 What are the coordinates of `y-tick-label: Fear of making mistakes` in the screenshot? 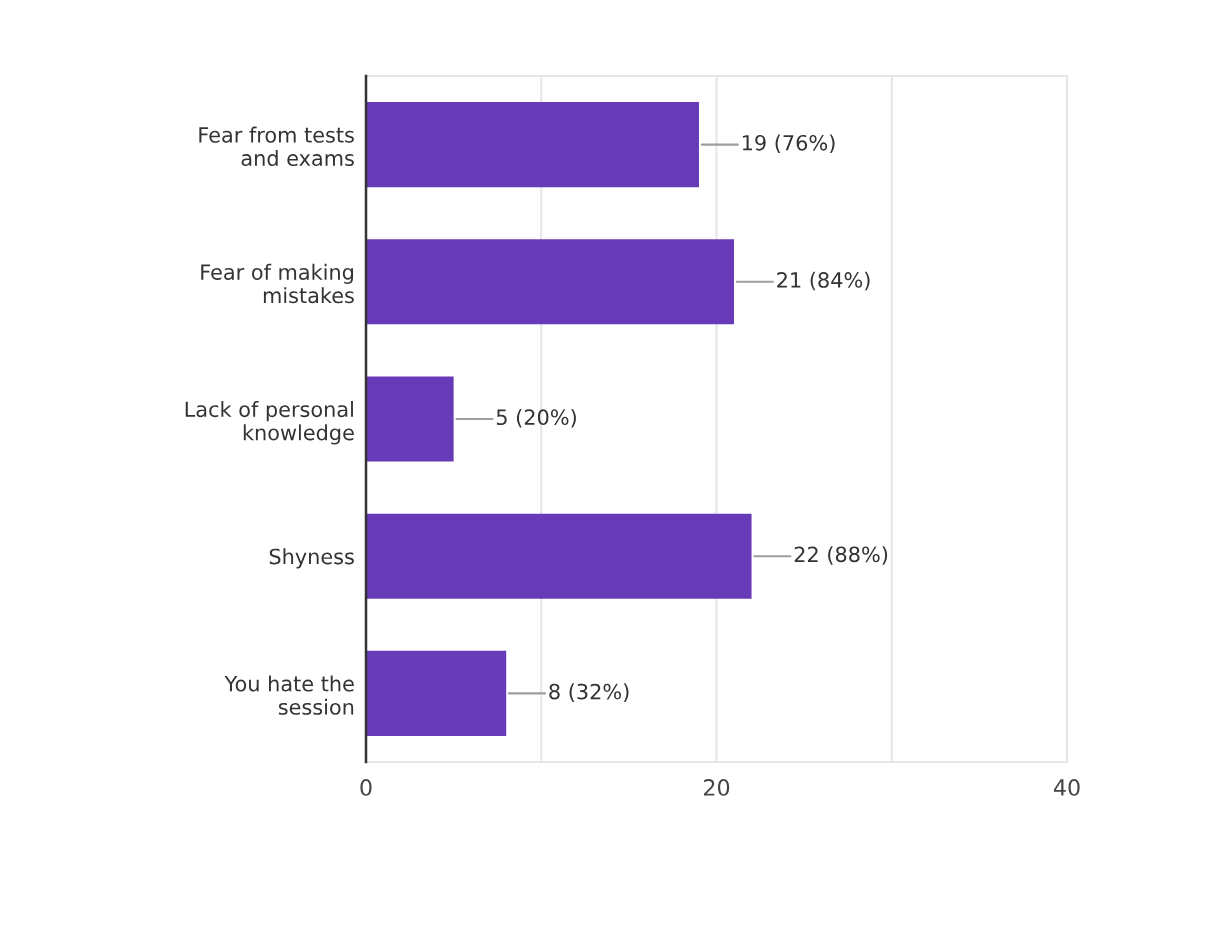 It's located at (277, 283).